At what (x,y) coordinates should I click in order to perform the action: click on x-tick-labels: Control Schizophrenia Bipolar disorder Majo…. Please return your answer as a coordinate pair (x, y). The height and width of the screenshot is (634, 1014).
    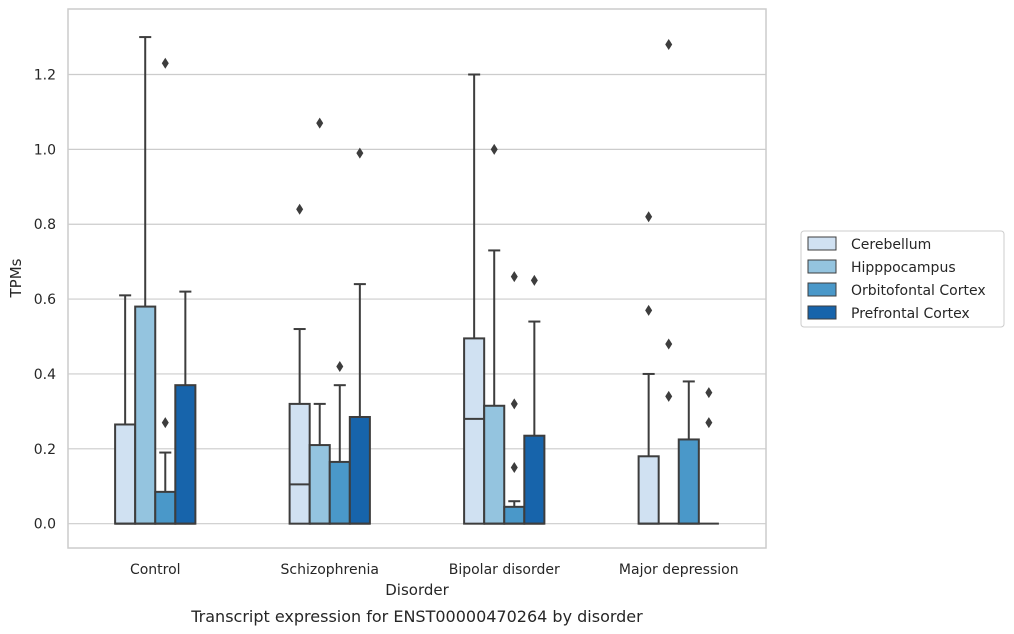
    Looking at the image, I should click on (434, 570).